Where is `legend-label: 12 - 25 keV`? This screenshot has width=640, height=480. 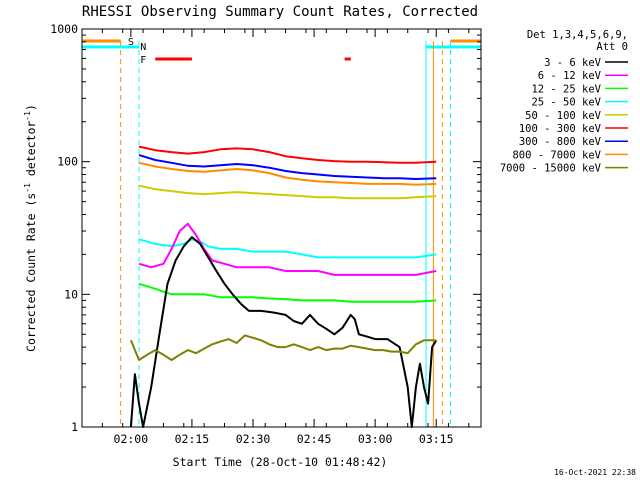 legend-label: 12 - 25 keV is located at coordinates (566, 89).